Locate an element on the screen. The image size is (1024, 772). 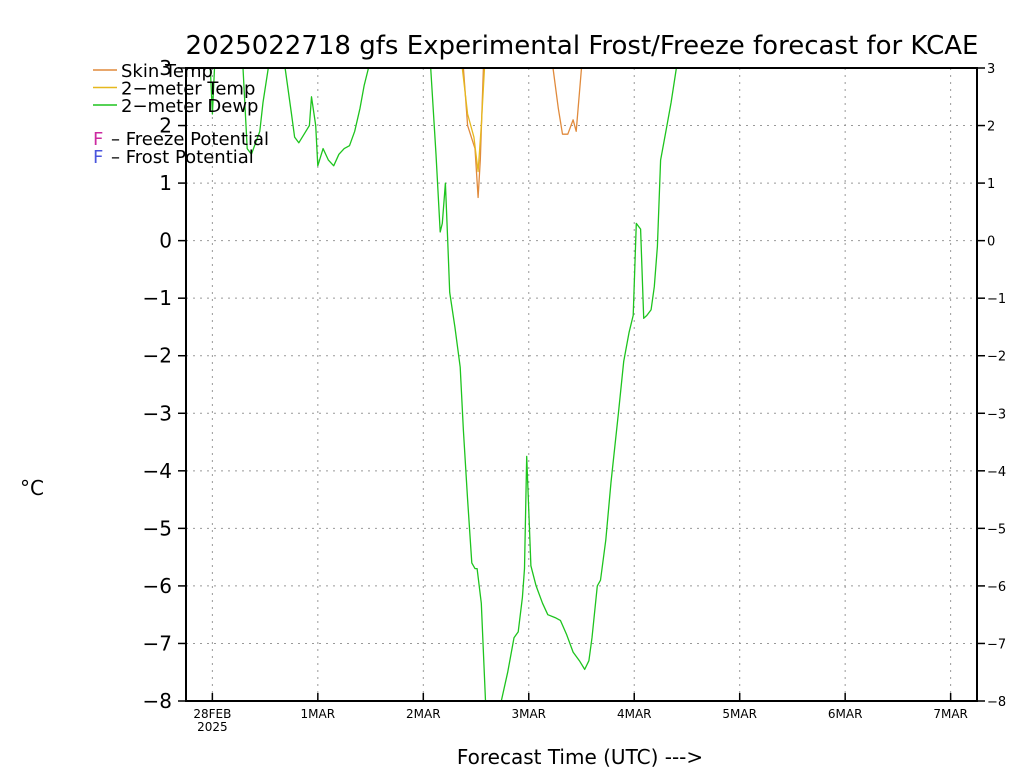
y-tick-label-left: −1 is located at coordinates (157, 298).